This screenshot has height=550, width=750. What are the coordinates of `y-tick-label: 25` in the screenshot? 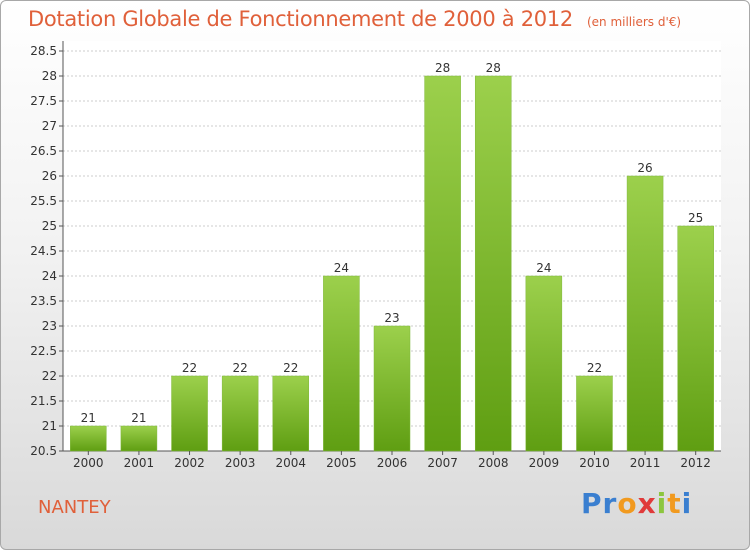 It's located at (49, 226).